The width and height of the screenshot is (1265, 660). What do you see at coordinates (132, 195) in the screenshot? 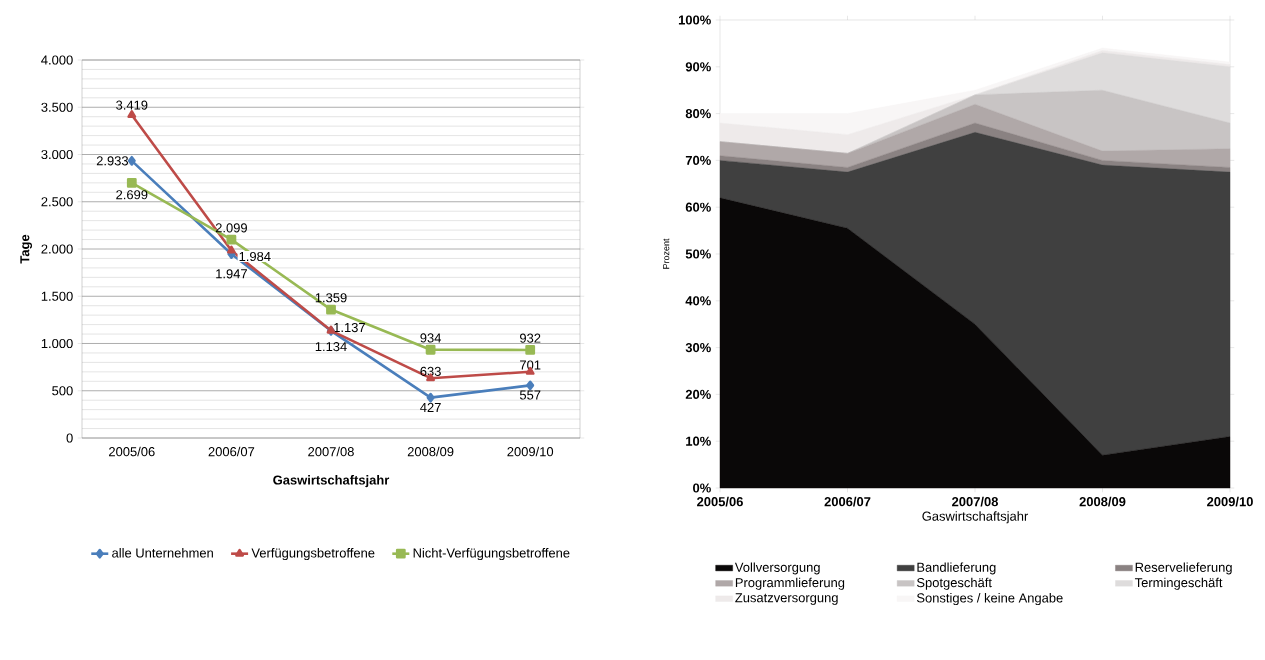
I see `data-label: 2.699` at bounding box center [132, 195].